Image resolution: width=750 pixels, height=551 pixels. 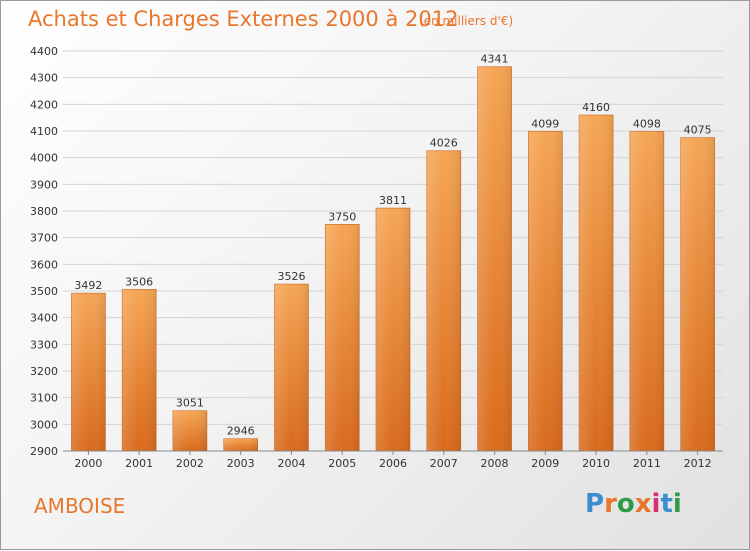 What do you see at coordinates (647, 124) in the screenshot?
I see `data-label: 4098` at bounding box center [647, 124].